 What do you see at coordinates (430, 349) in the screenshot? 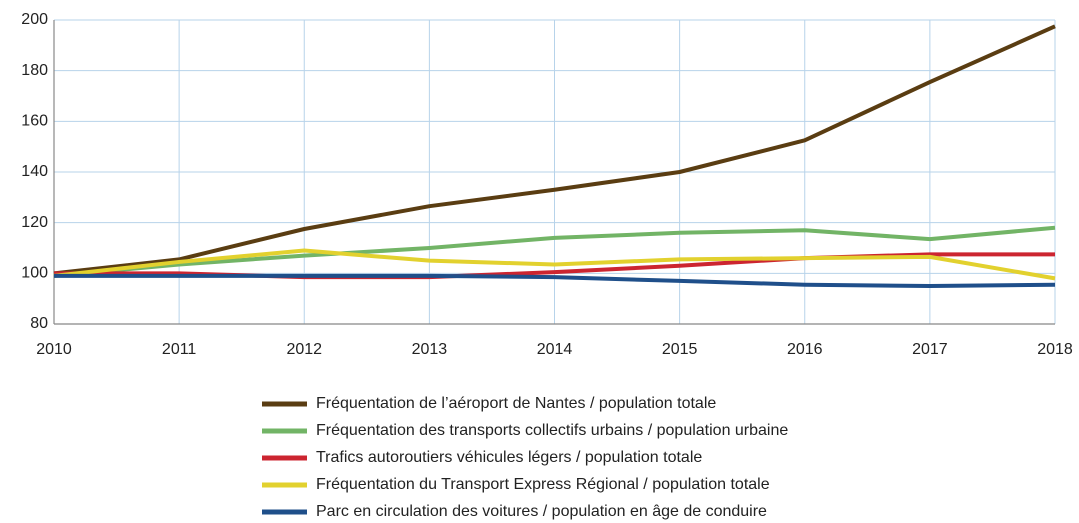
I see `x-tick-label: 2013` at bounding box center [430, 349].